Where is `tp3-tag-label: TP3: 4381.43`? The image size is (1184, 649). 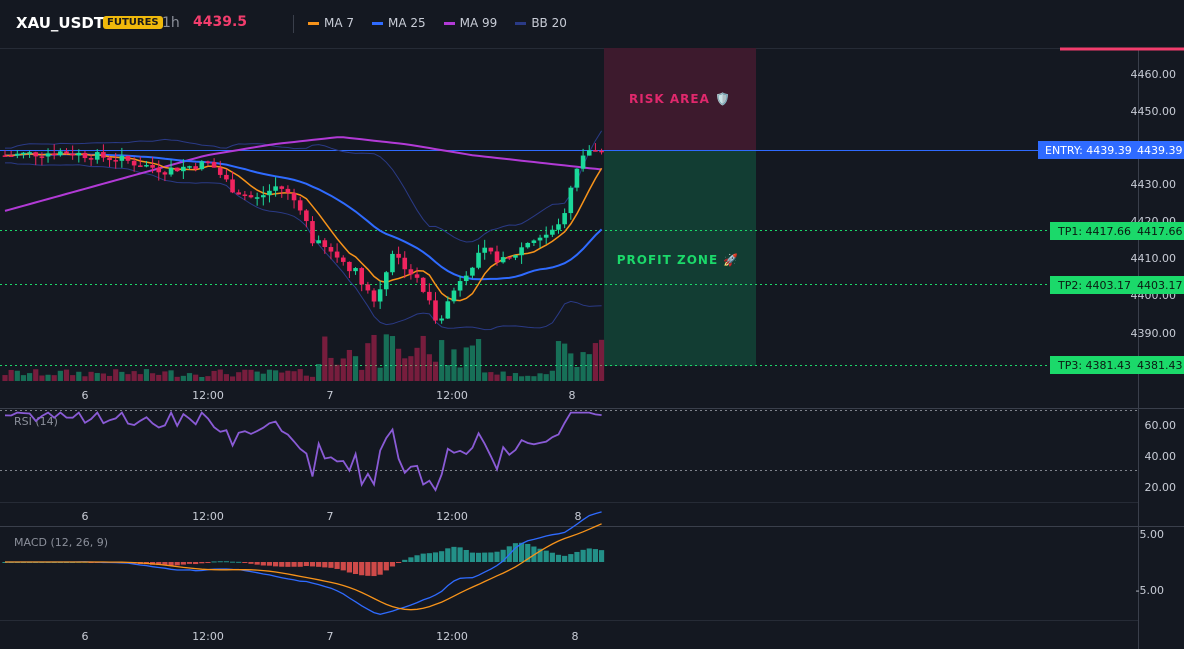
tp3-tag-label: TP3: 4381.43 is located at coordinates (1094, 365).